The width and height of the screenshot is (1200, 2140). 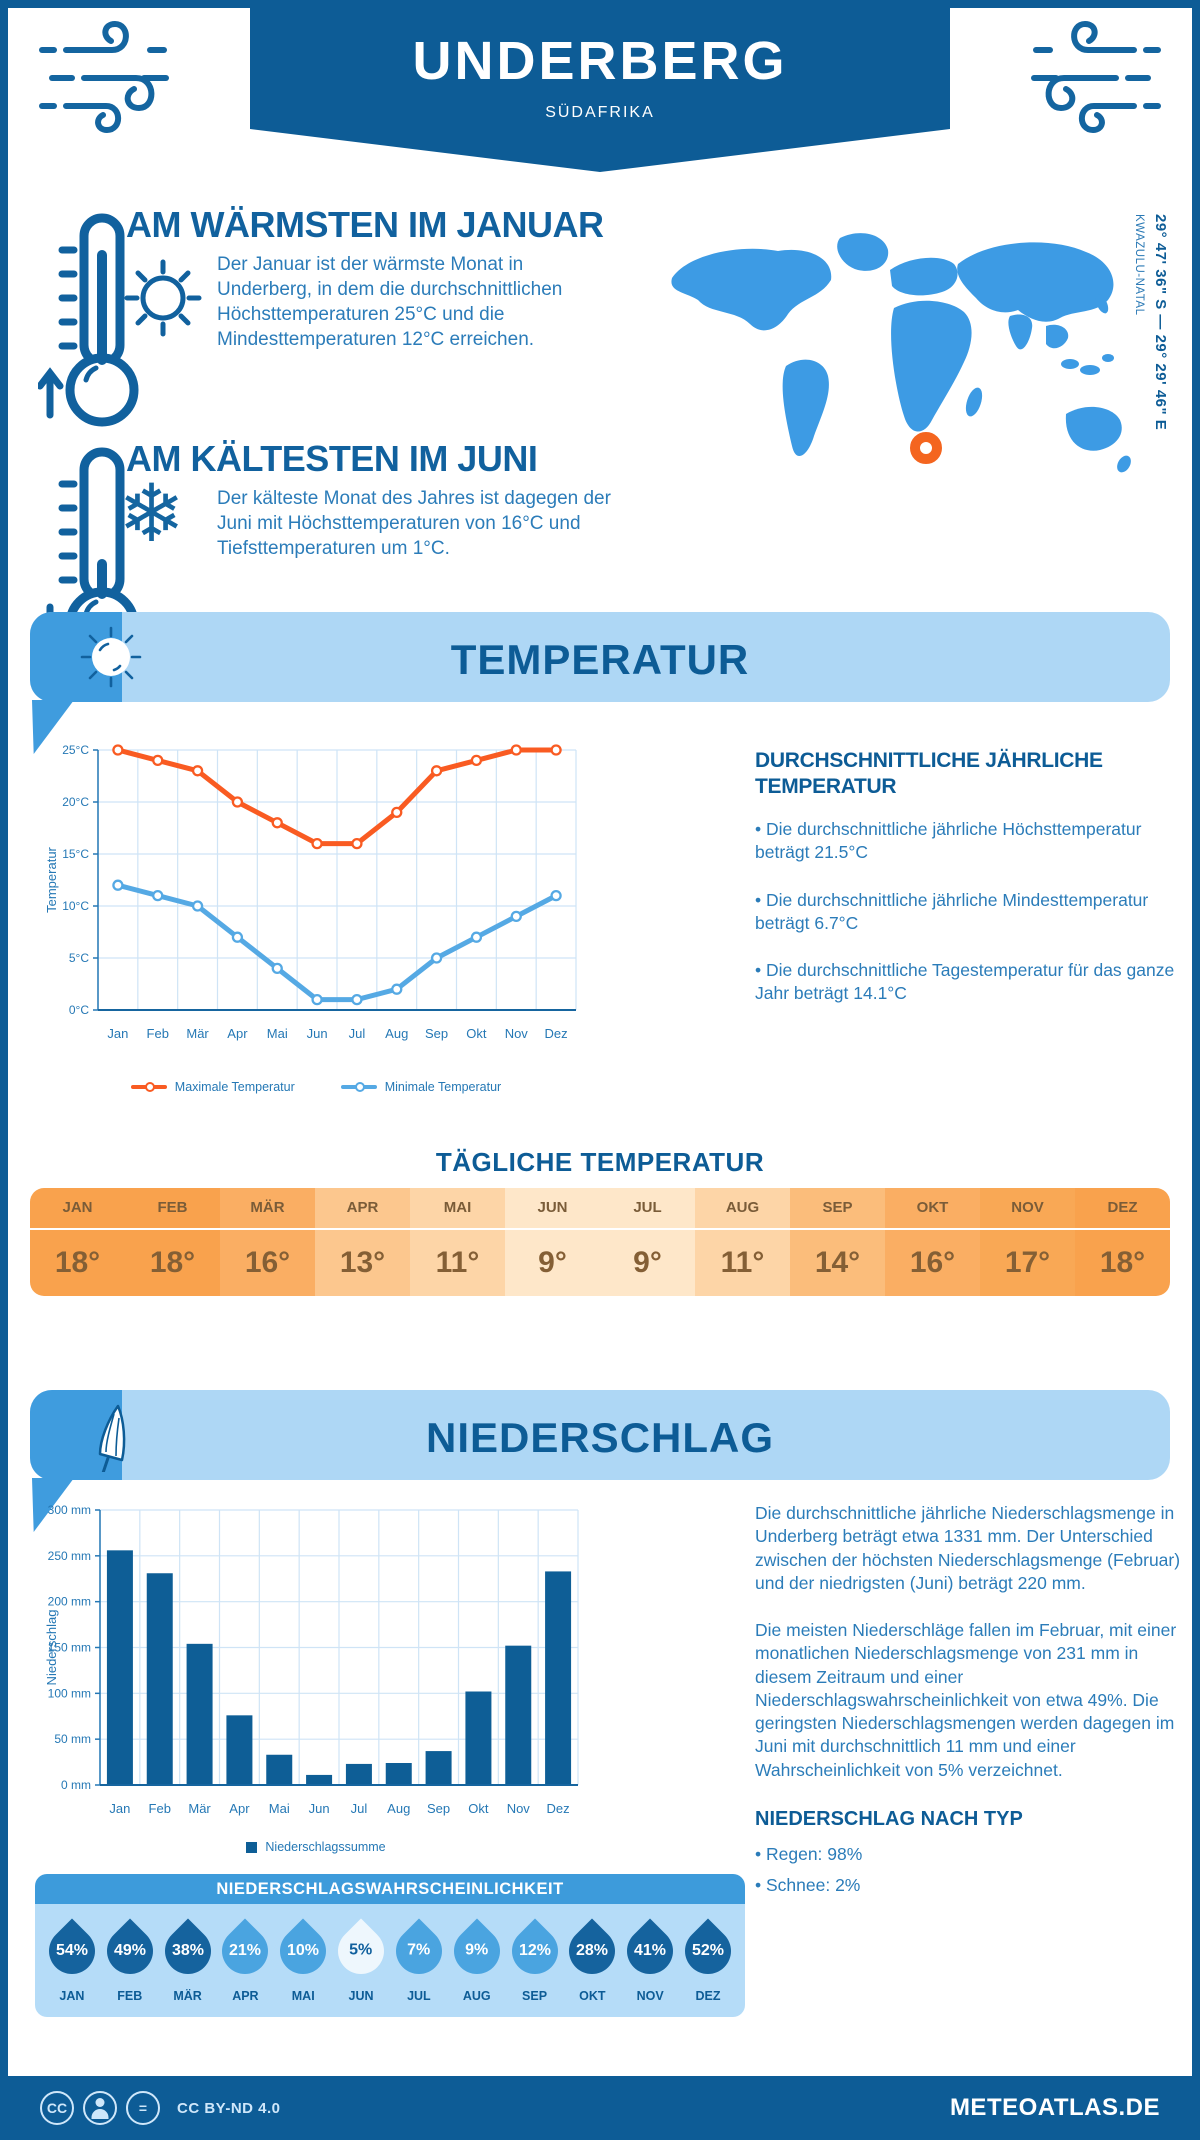 I want to click on droplet-icon: 12%, so click(x=535, y=1951).